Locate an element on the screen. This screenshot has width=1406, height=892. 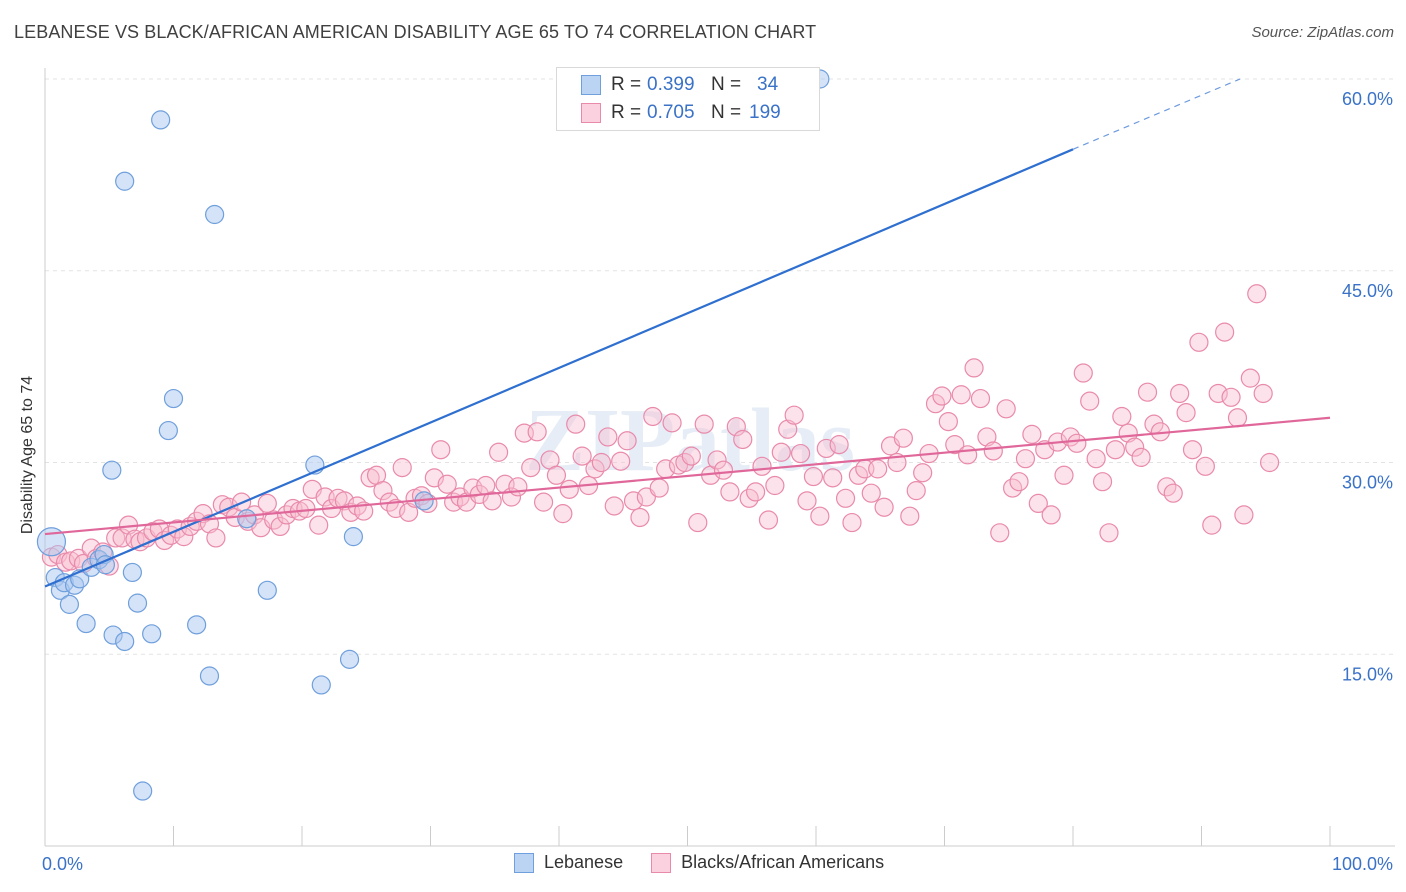
r-value: 0.399 is located at coordinates (671, 84).